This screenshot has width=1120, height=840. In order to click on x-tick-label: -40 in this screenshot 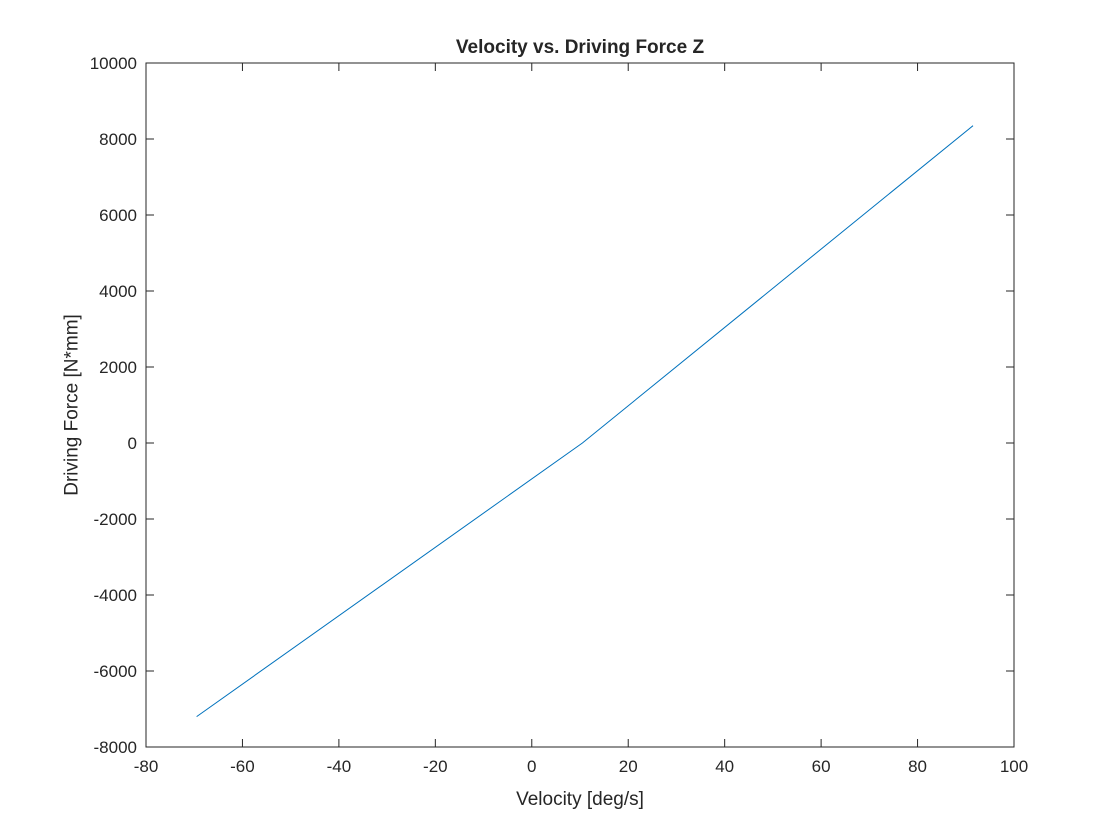, I will do `click(339, 766)`.